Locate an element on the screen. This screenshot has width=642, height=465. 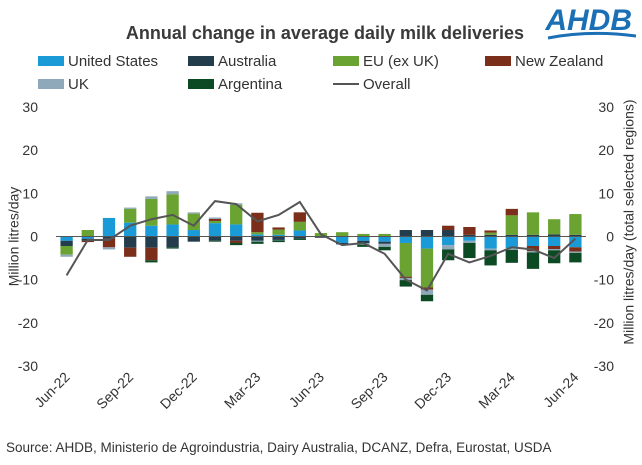
legend-swatch-new-zealand is located at coordinates (498, 61).